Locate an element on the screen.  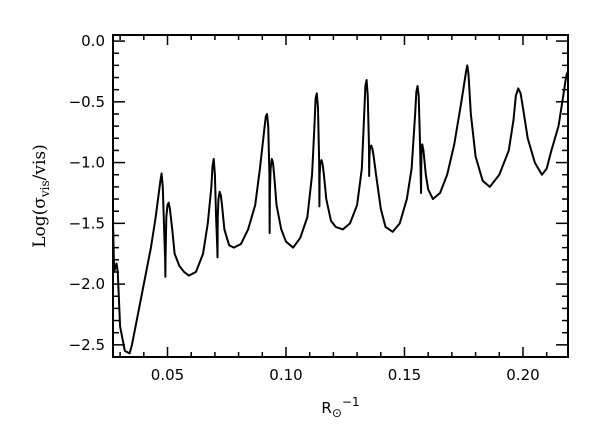
y-tick-label: −1.5 is located at coordinates (87, 223).